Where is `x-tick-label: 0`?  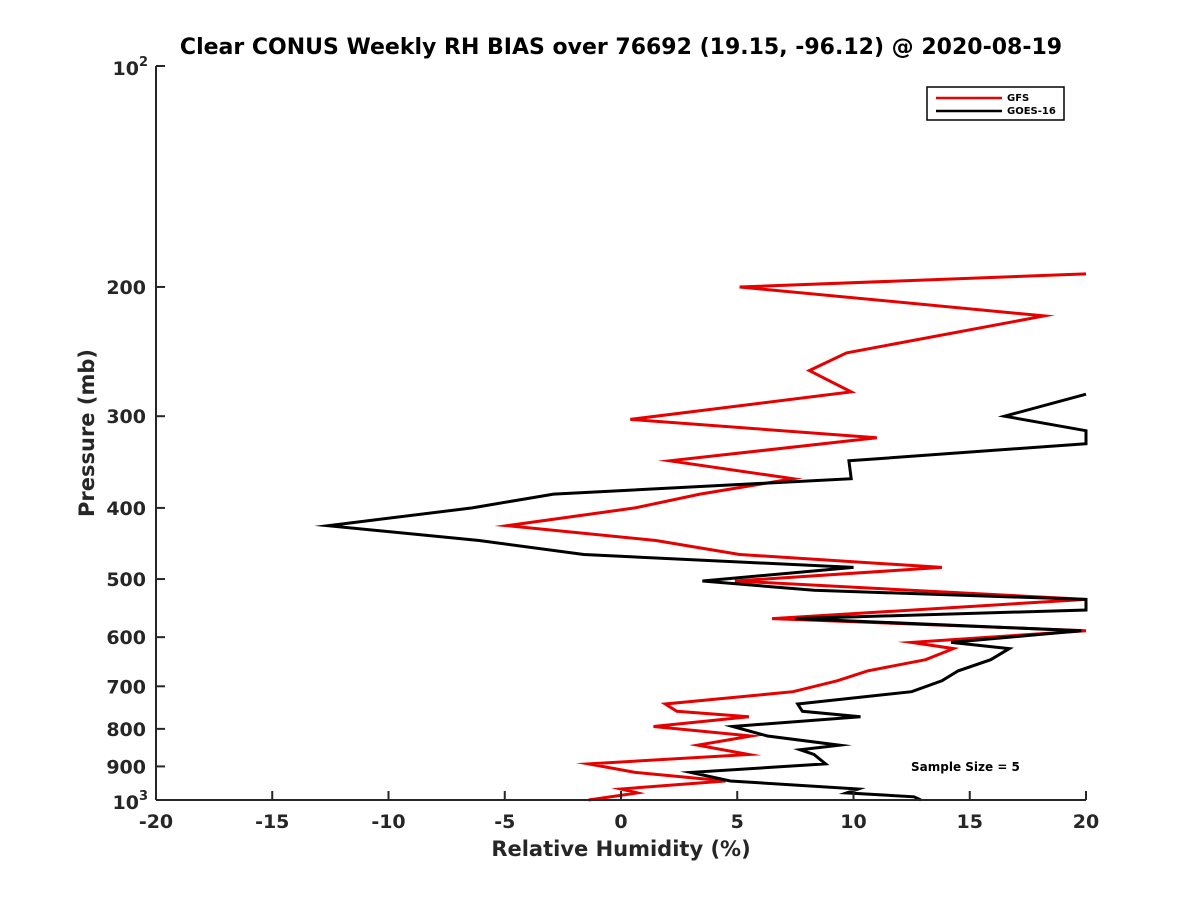 x-tick-label: 0 is located at coordinates (620, 822).